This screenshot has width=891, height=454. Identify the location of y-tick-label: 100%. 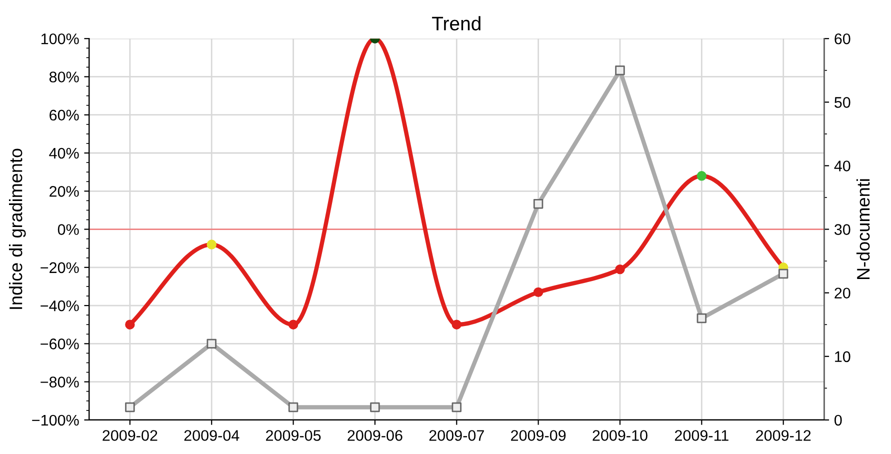
(60, 38).